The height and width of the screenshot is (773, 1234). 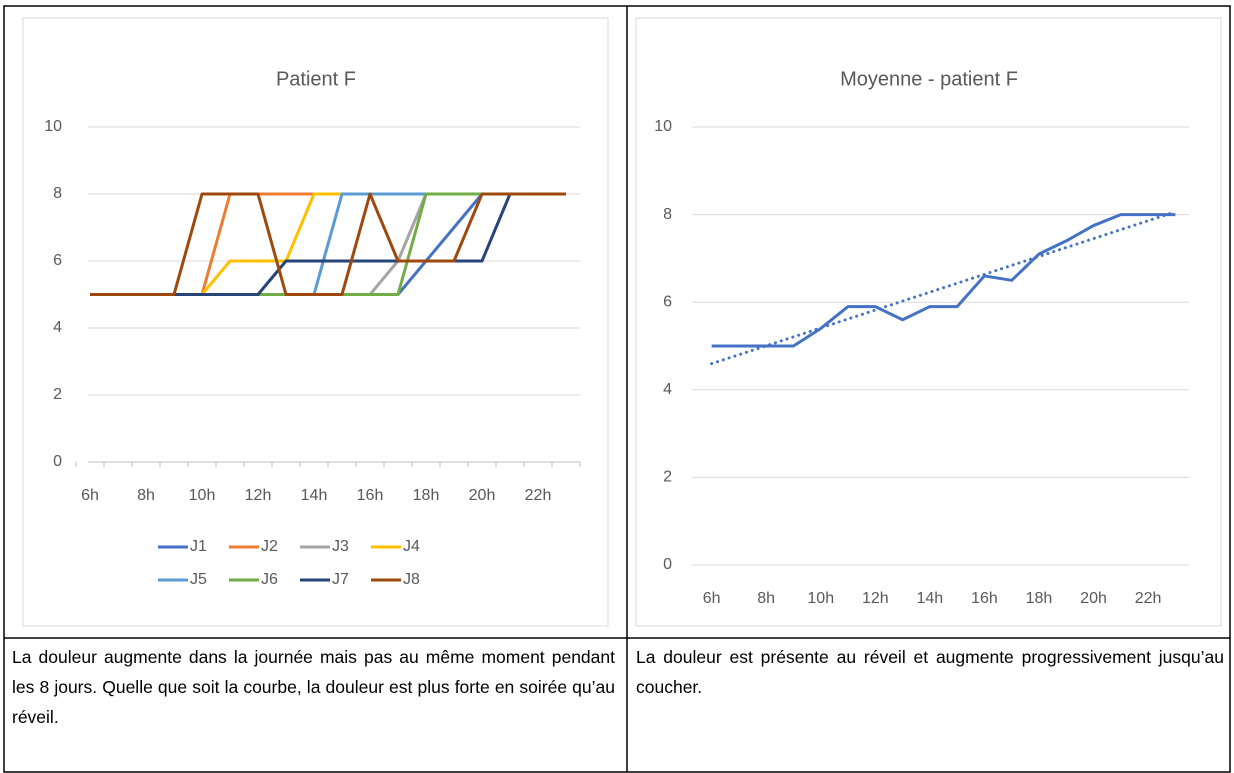 I want to click on trendline, so click(x=943, y=288).